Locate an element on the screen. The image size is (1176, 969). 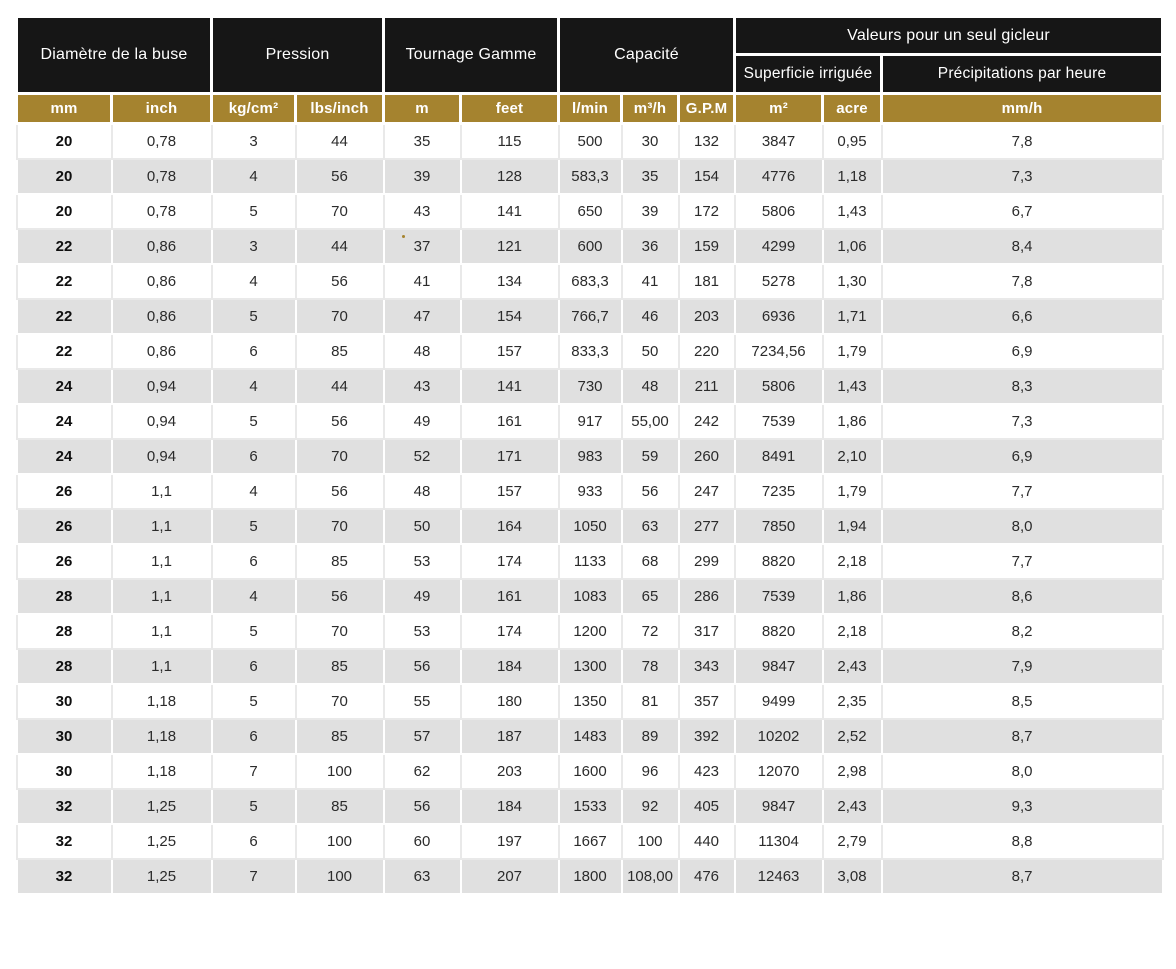
table-cell: 2,52 is located at coordinates (852, 736).